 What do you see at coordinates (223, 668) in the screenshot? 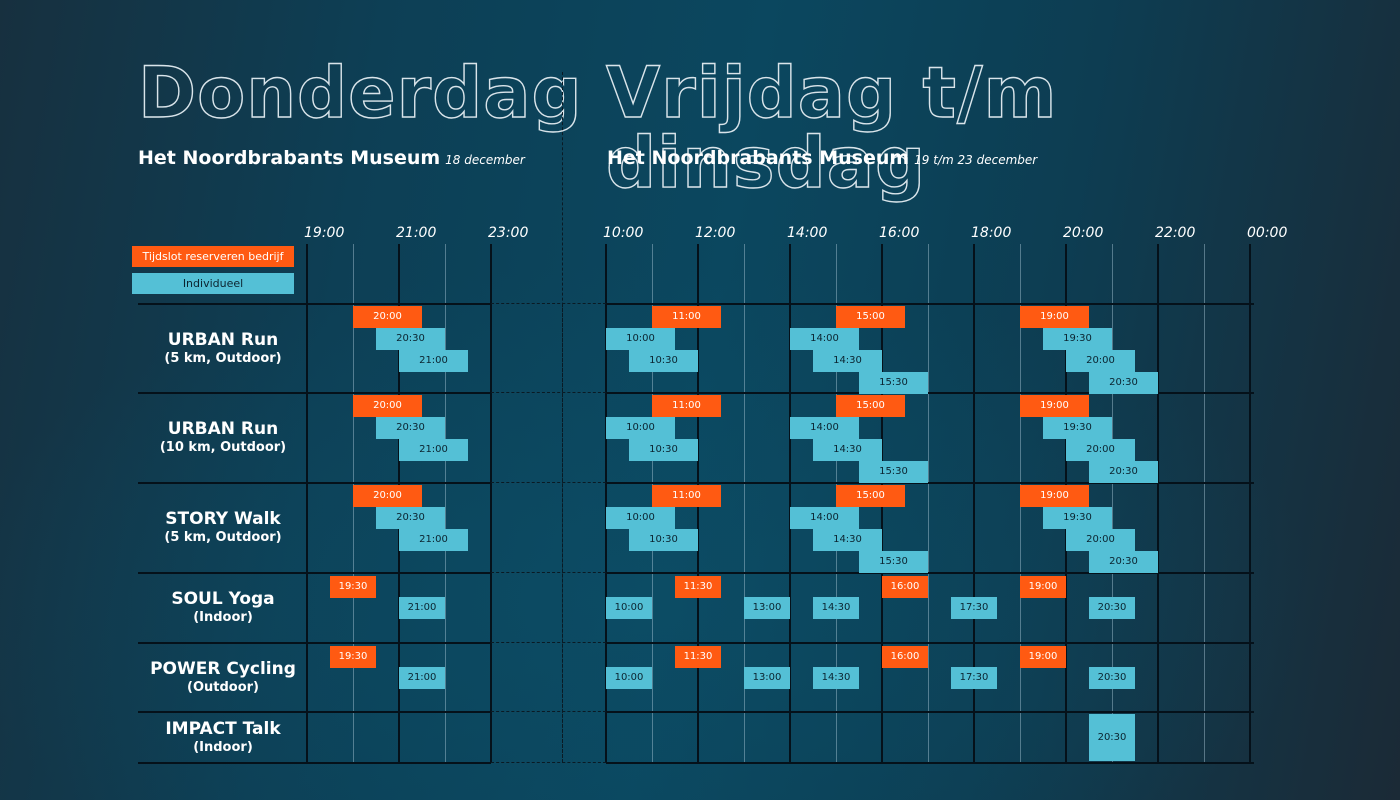
I see `activity-name: POWER Cycling` at bounding box center [223, 668].